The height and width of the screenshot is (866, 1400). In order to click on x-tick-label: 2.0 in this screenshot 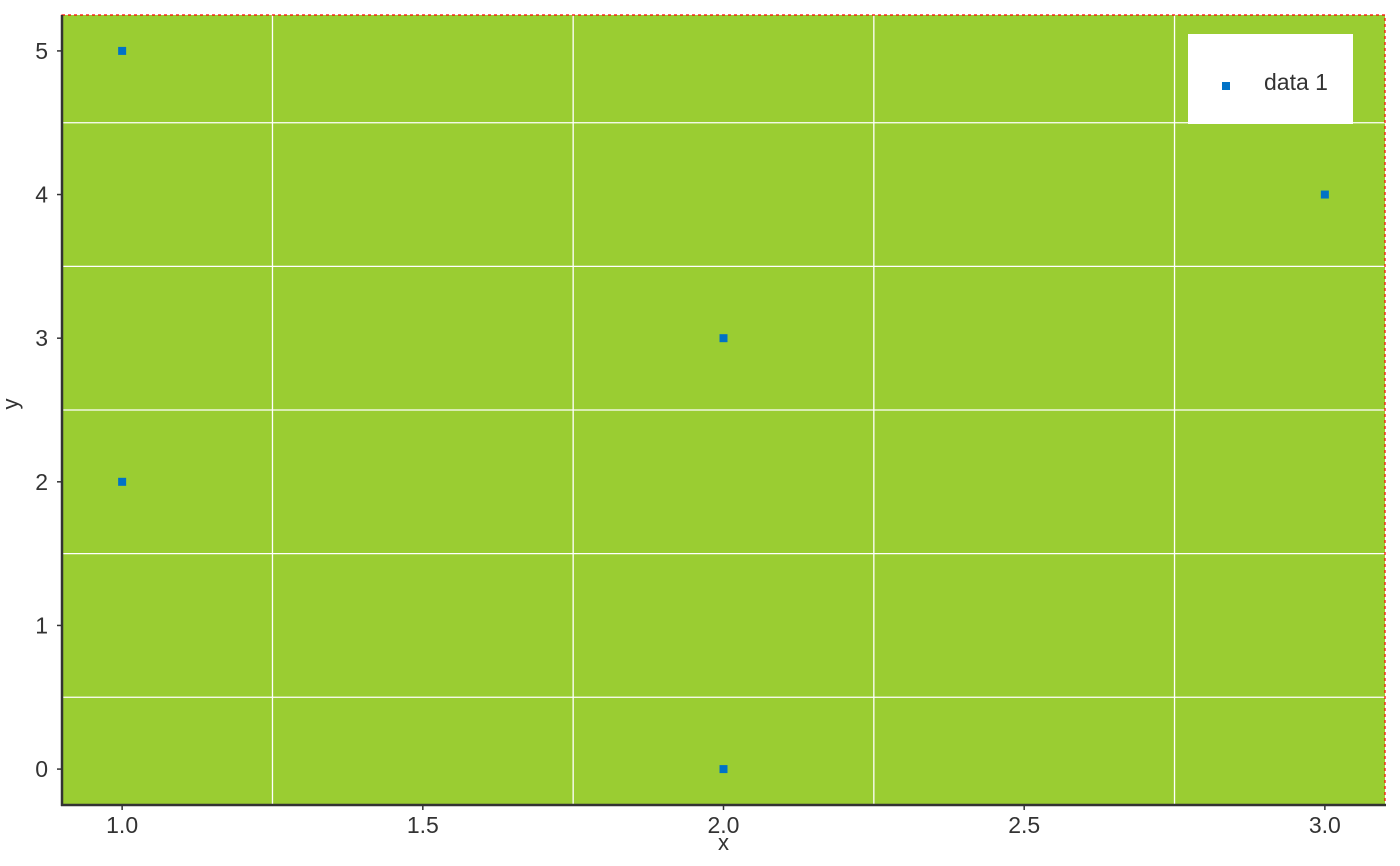, I will do `click(724, 825)`.